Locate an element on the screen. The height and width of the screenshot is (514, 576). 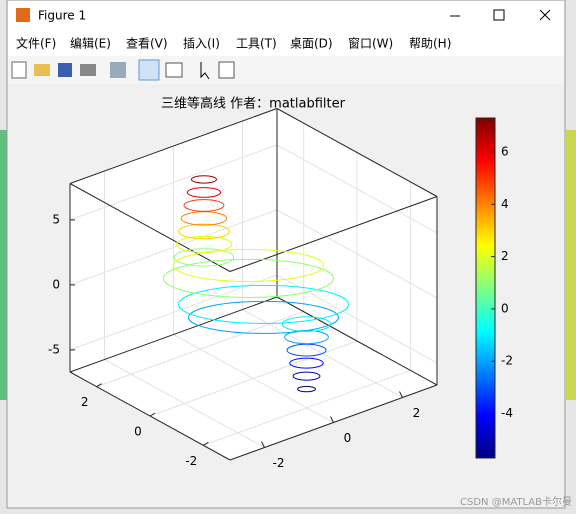
tool-new is located at coordinates (19, 70).